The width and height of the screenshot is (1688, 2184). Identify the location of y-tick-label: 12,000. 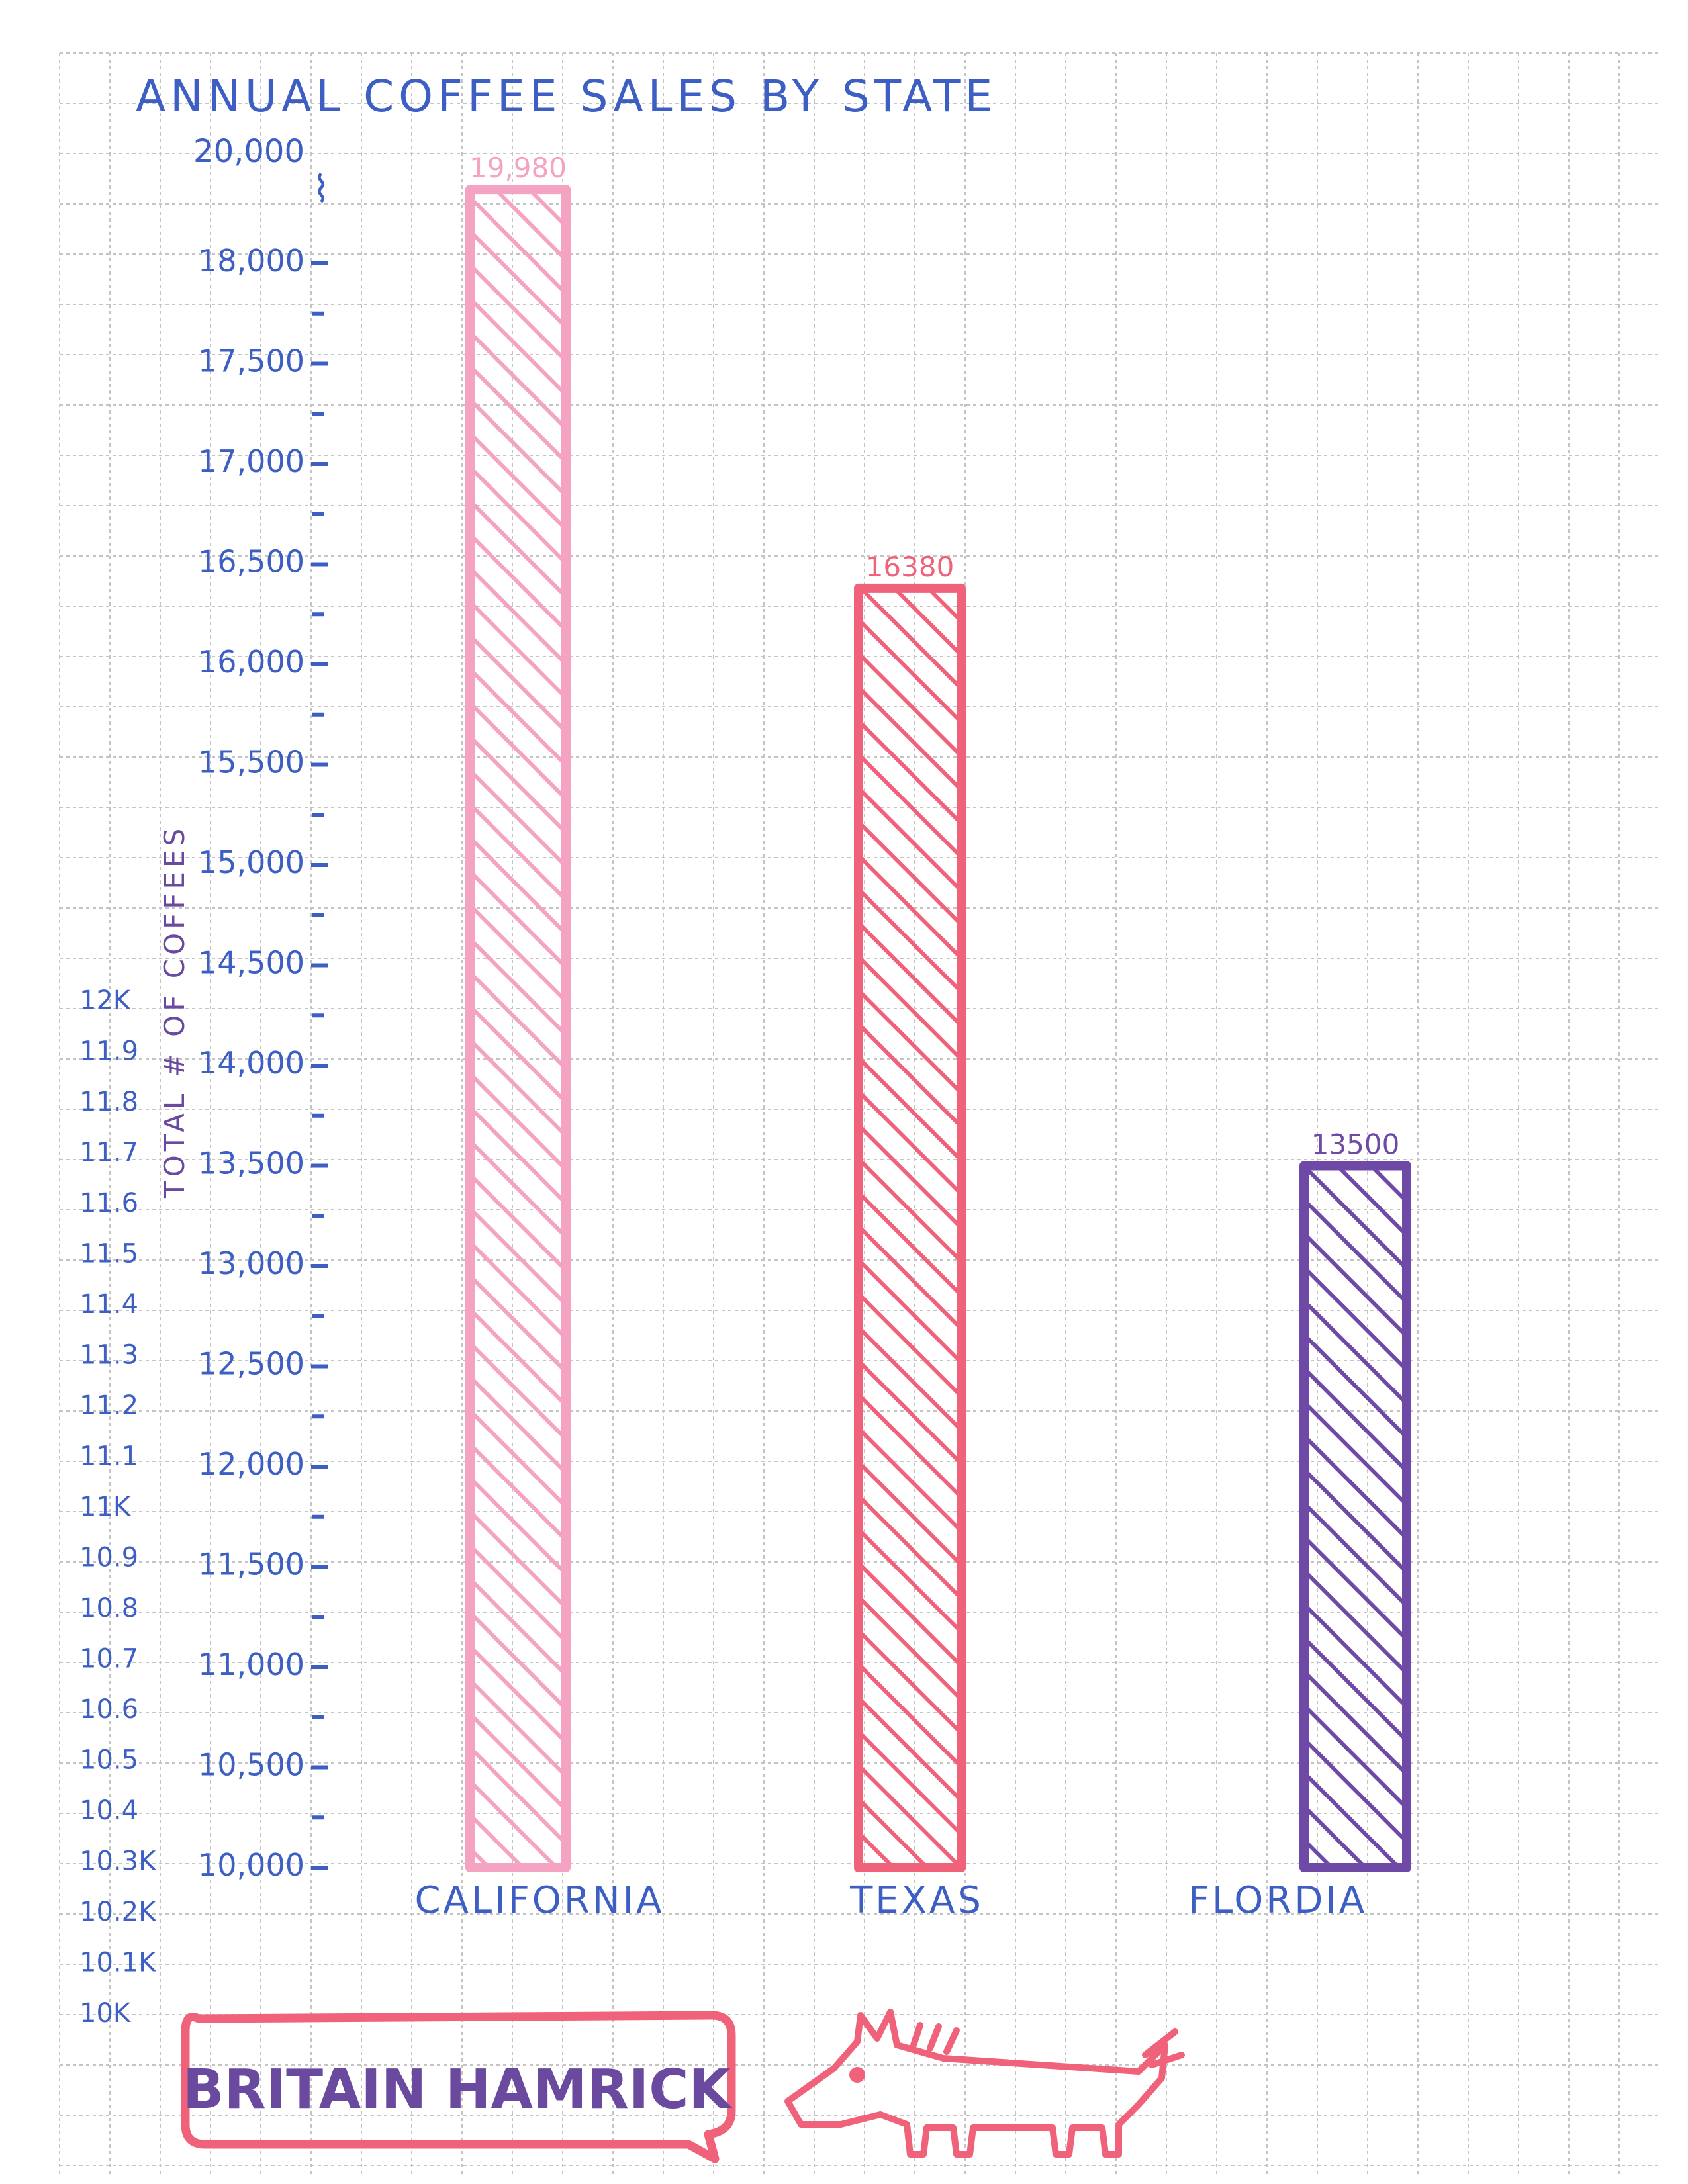
(251, 1464).